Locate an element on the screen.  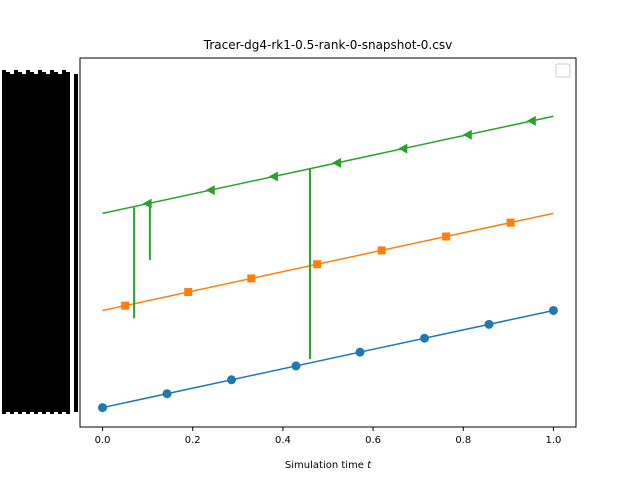
x-tick-label: 0.2 is located at coordinates (193, 440).